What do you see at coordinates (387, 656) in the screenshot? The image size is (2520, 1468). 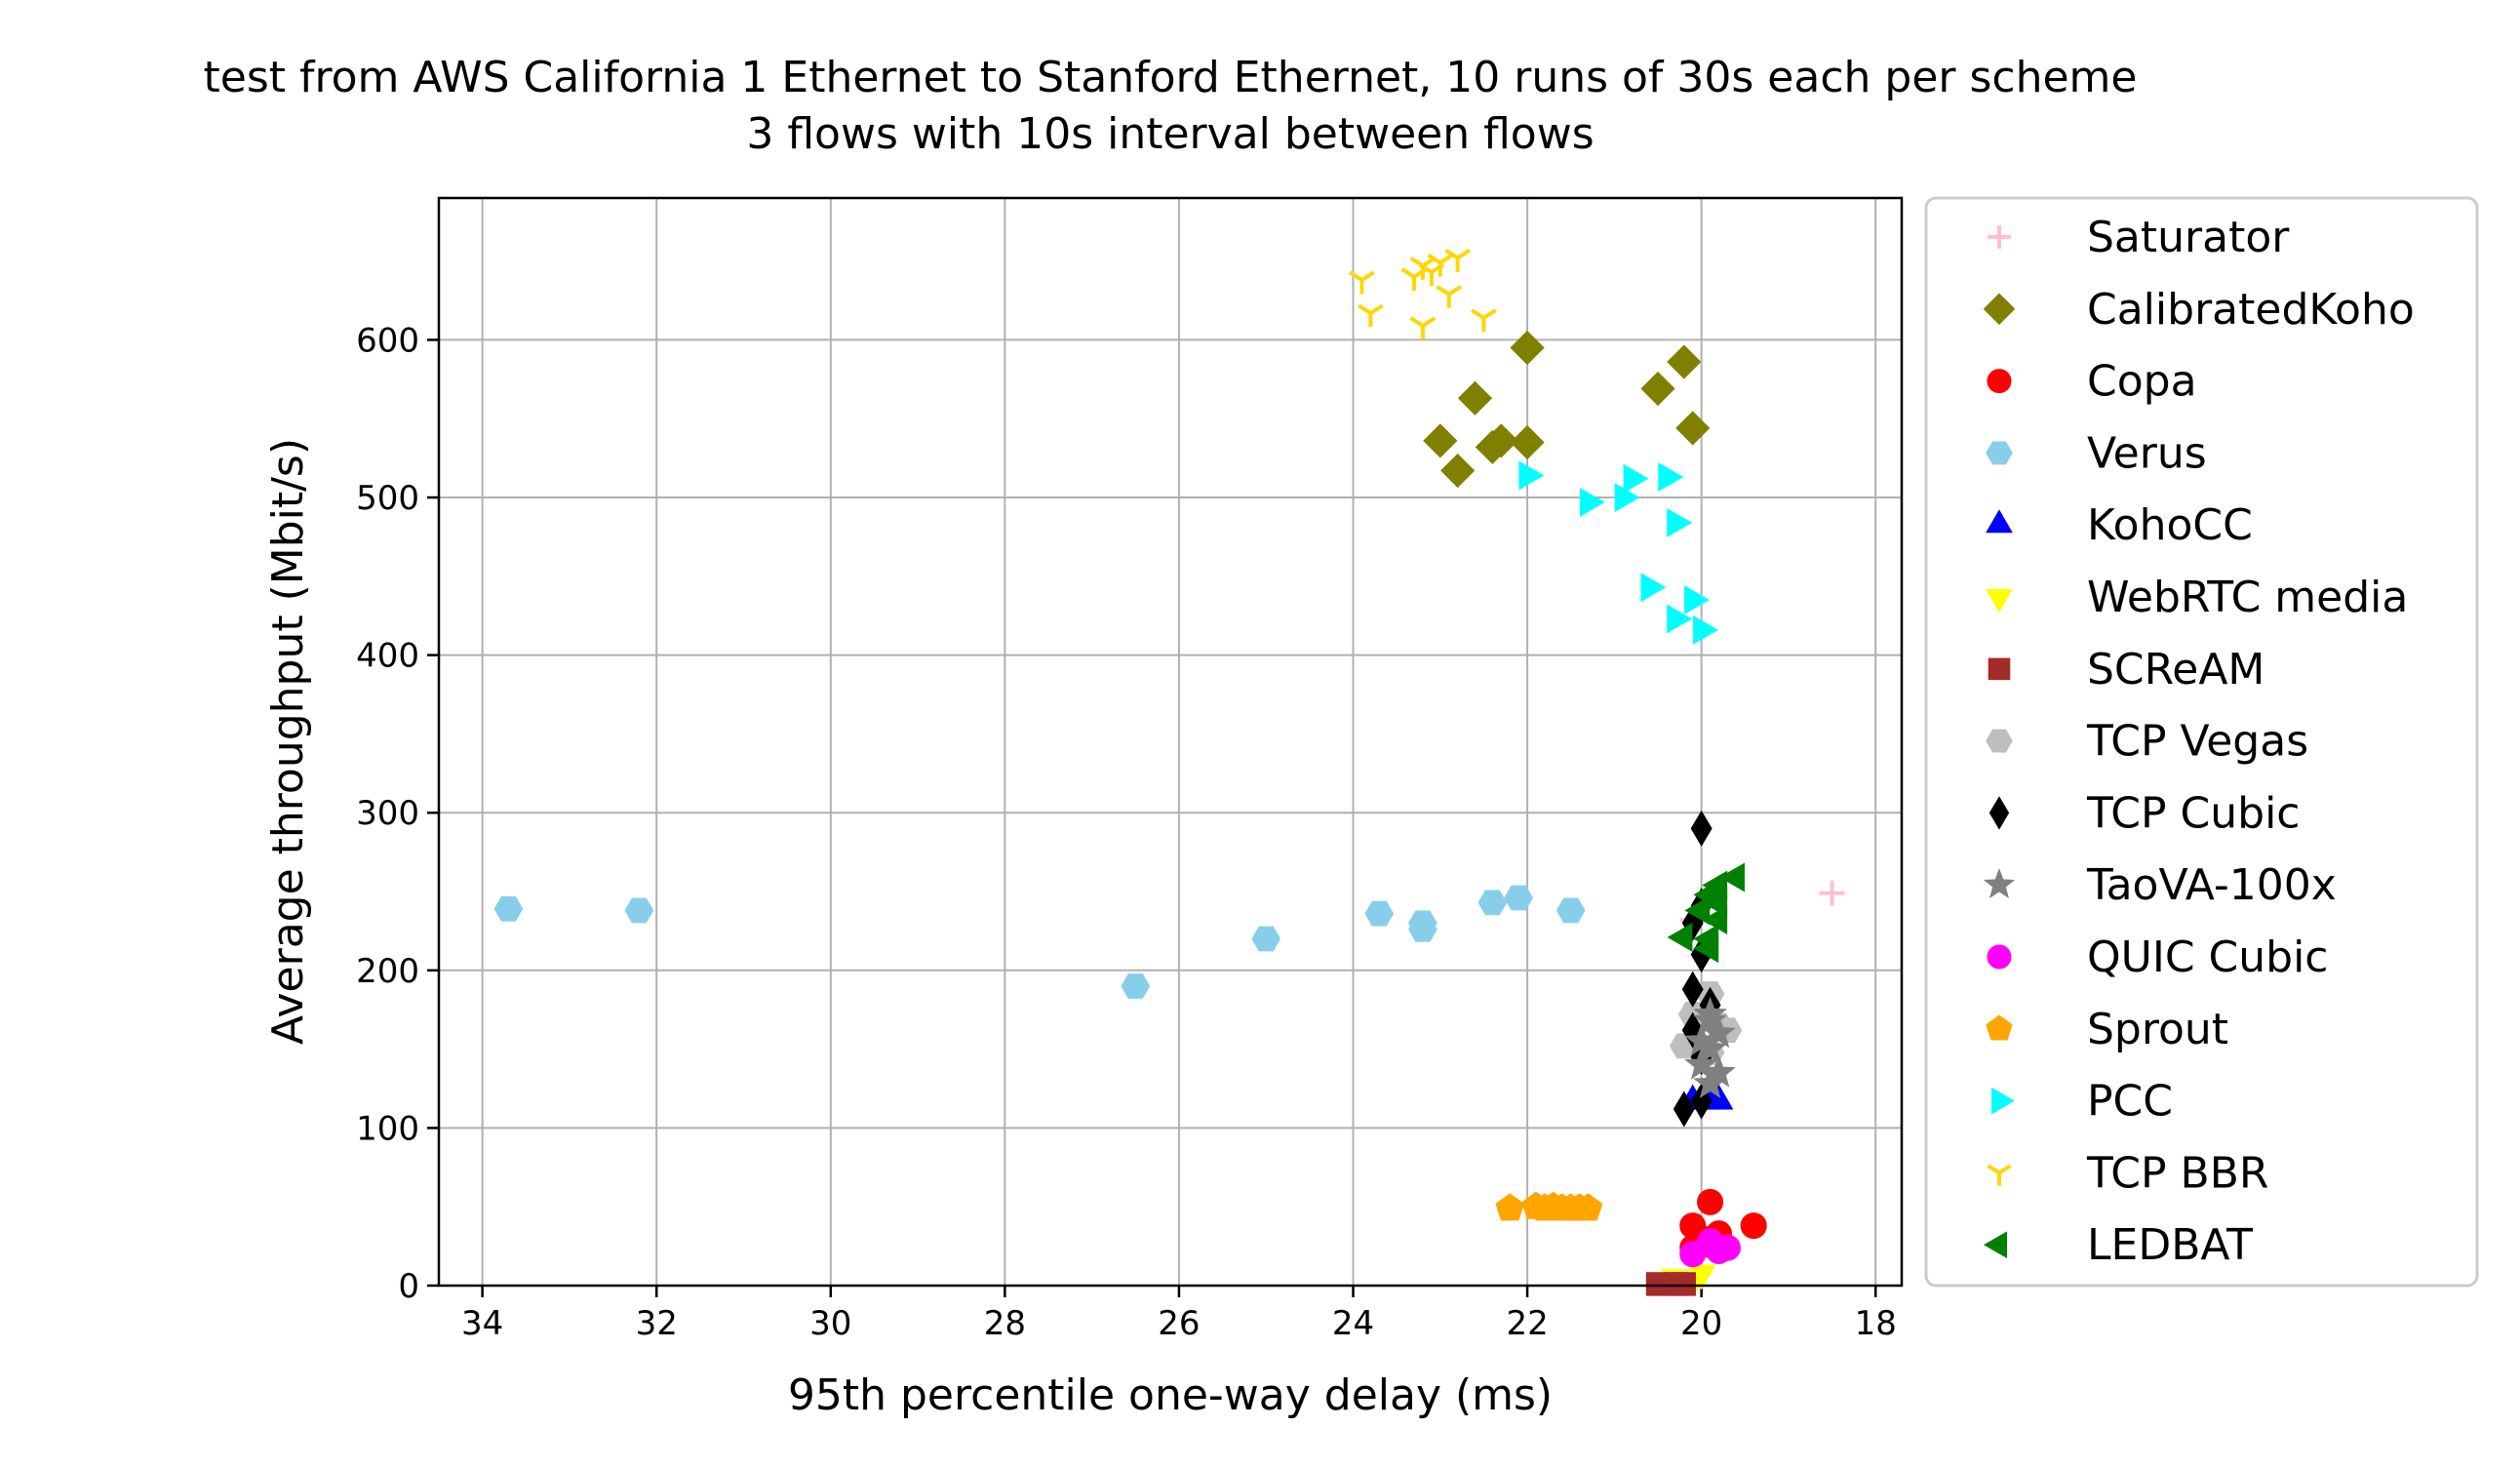 I see `y-tick-label: 400` at bounding box center [387, 656].